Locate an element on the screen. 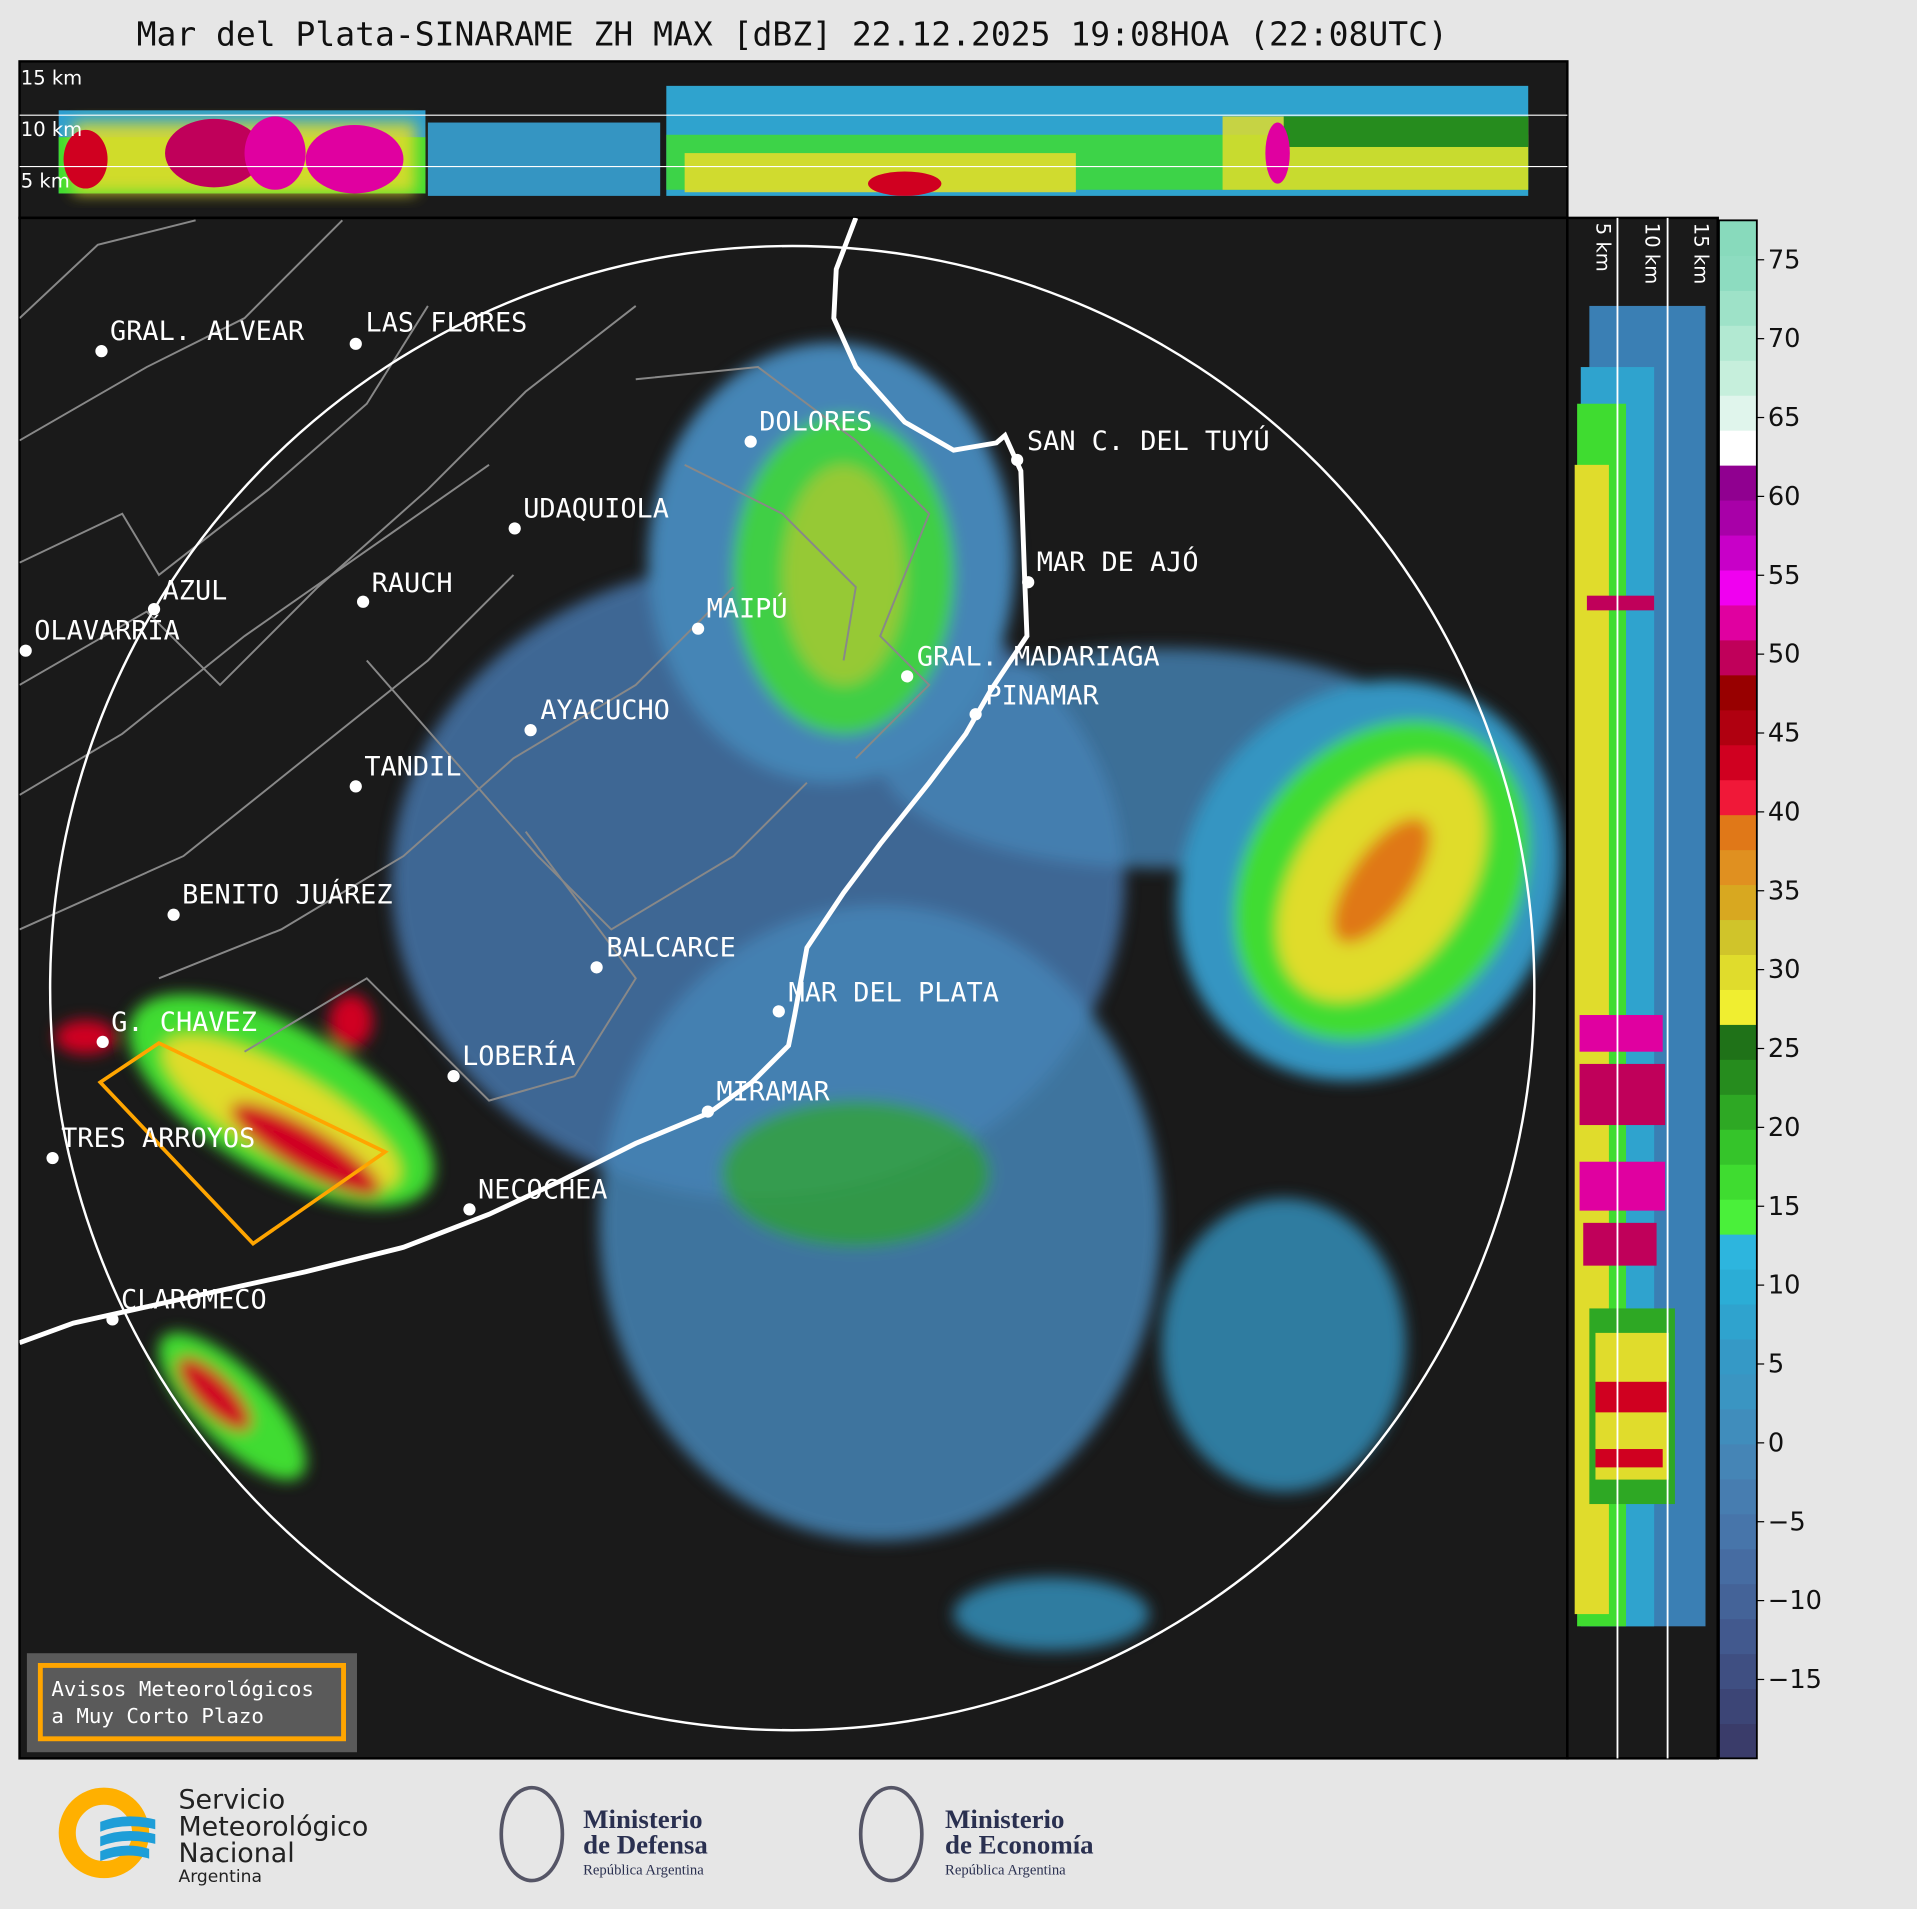 The width and height of the screenshot is (1917, 1909). city-gral-madariaga: GRAL. MADARIAGA is located at coordinates (1030, 662).